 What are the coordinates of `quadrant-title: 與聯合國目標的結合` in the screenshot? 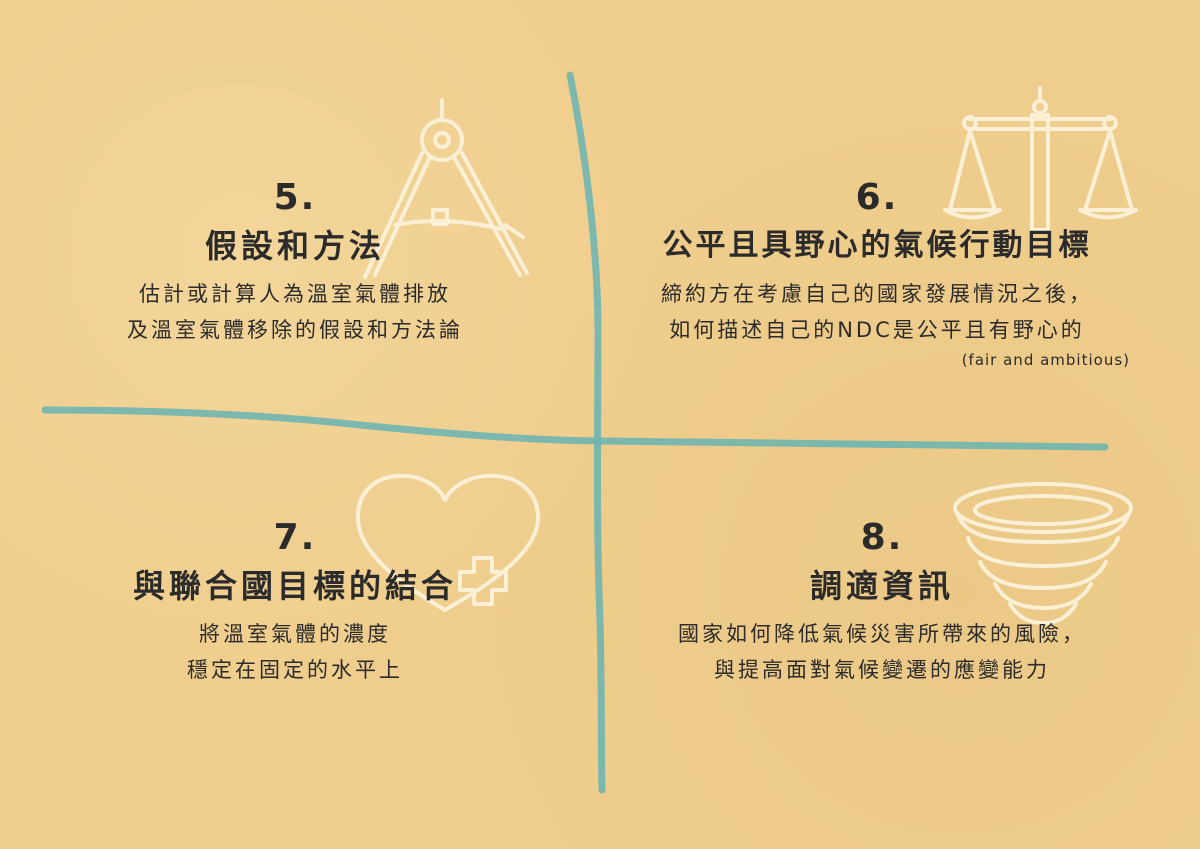 It's located at (294, 586).